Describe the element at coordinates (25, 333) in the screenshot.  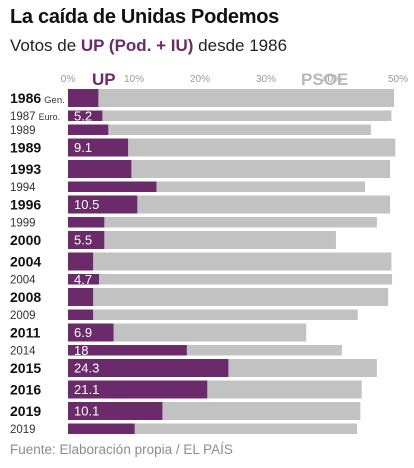
I see `row-label: 2011` at that location.